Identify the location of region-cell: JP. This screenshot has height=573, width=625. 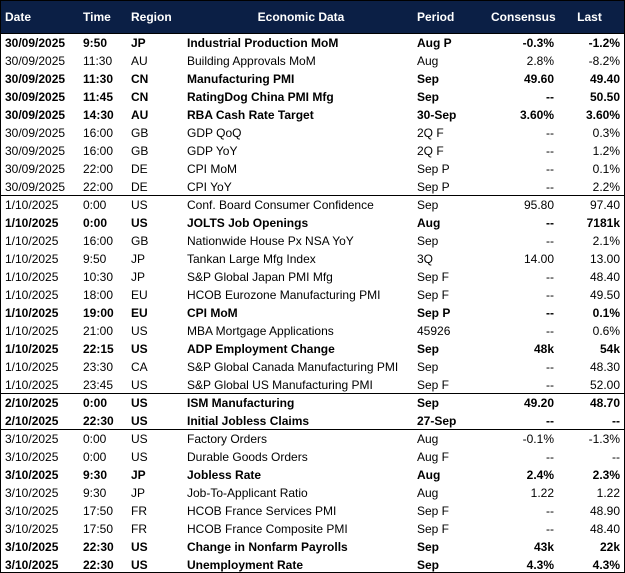
(138, 43).